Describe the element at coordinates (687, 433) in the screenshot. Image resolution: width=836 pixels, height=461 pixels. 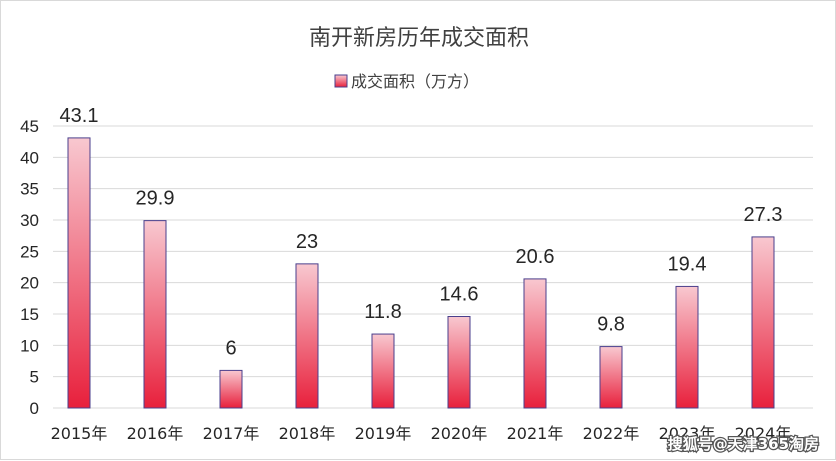
I see `x-tick-label: 2023年` at that location.